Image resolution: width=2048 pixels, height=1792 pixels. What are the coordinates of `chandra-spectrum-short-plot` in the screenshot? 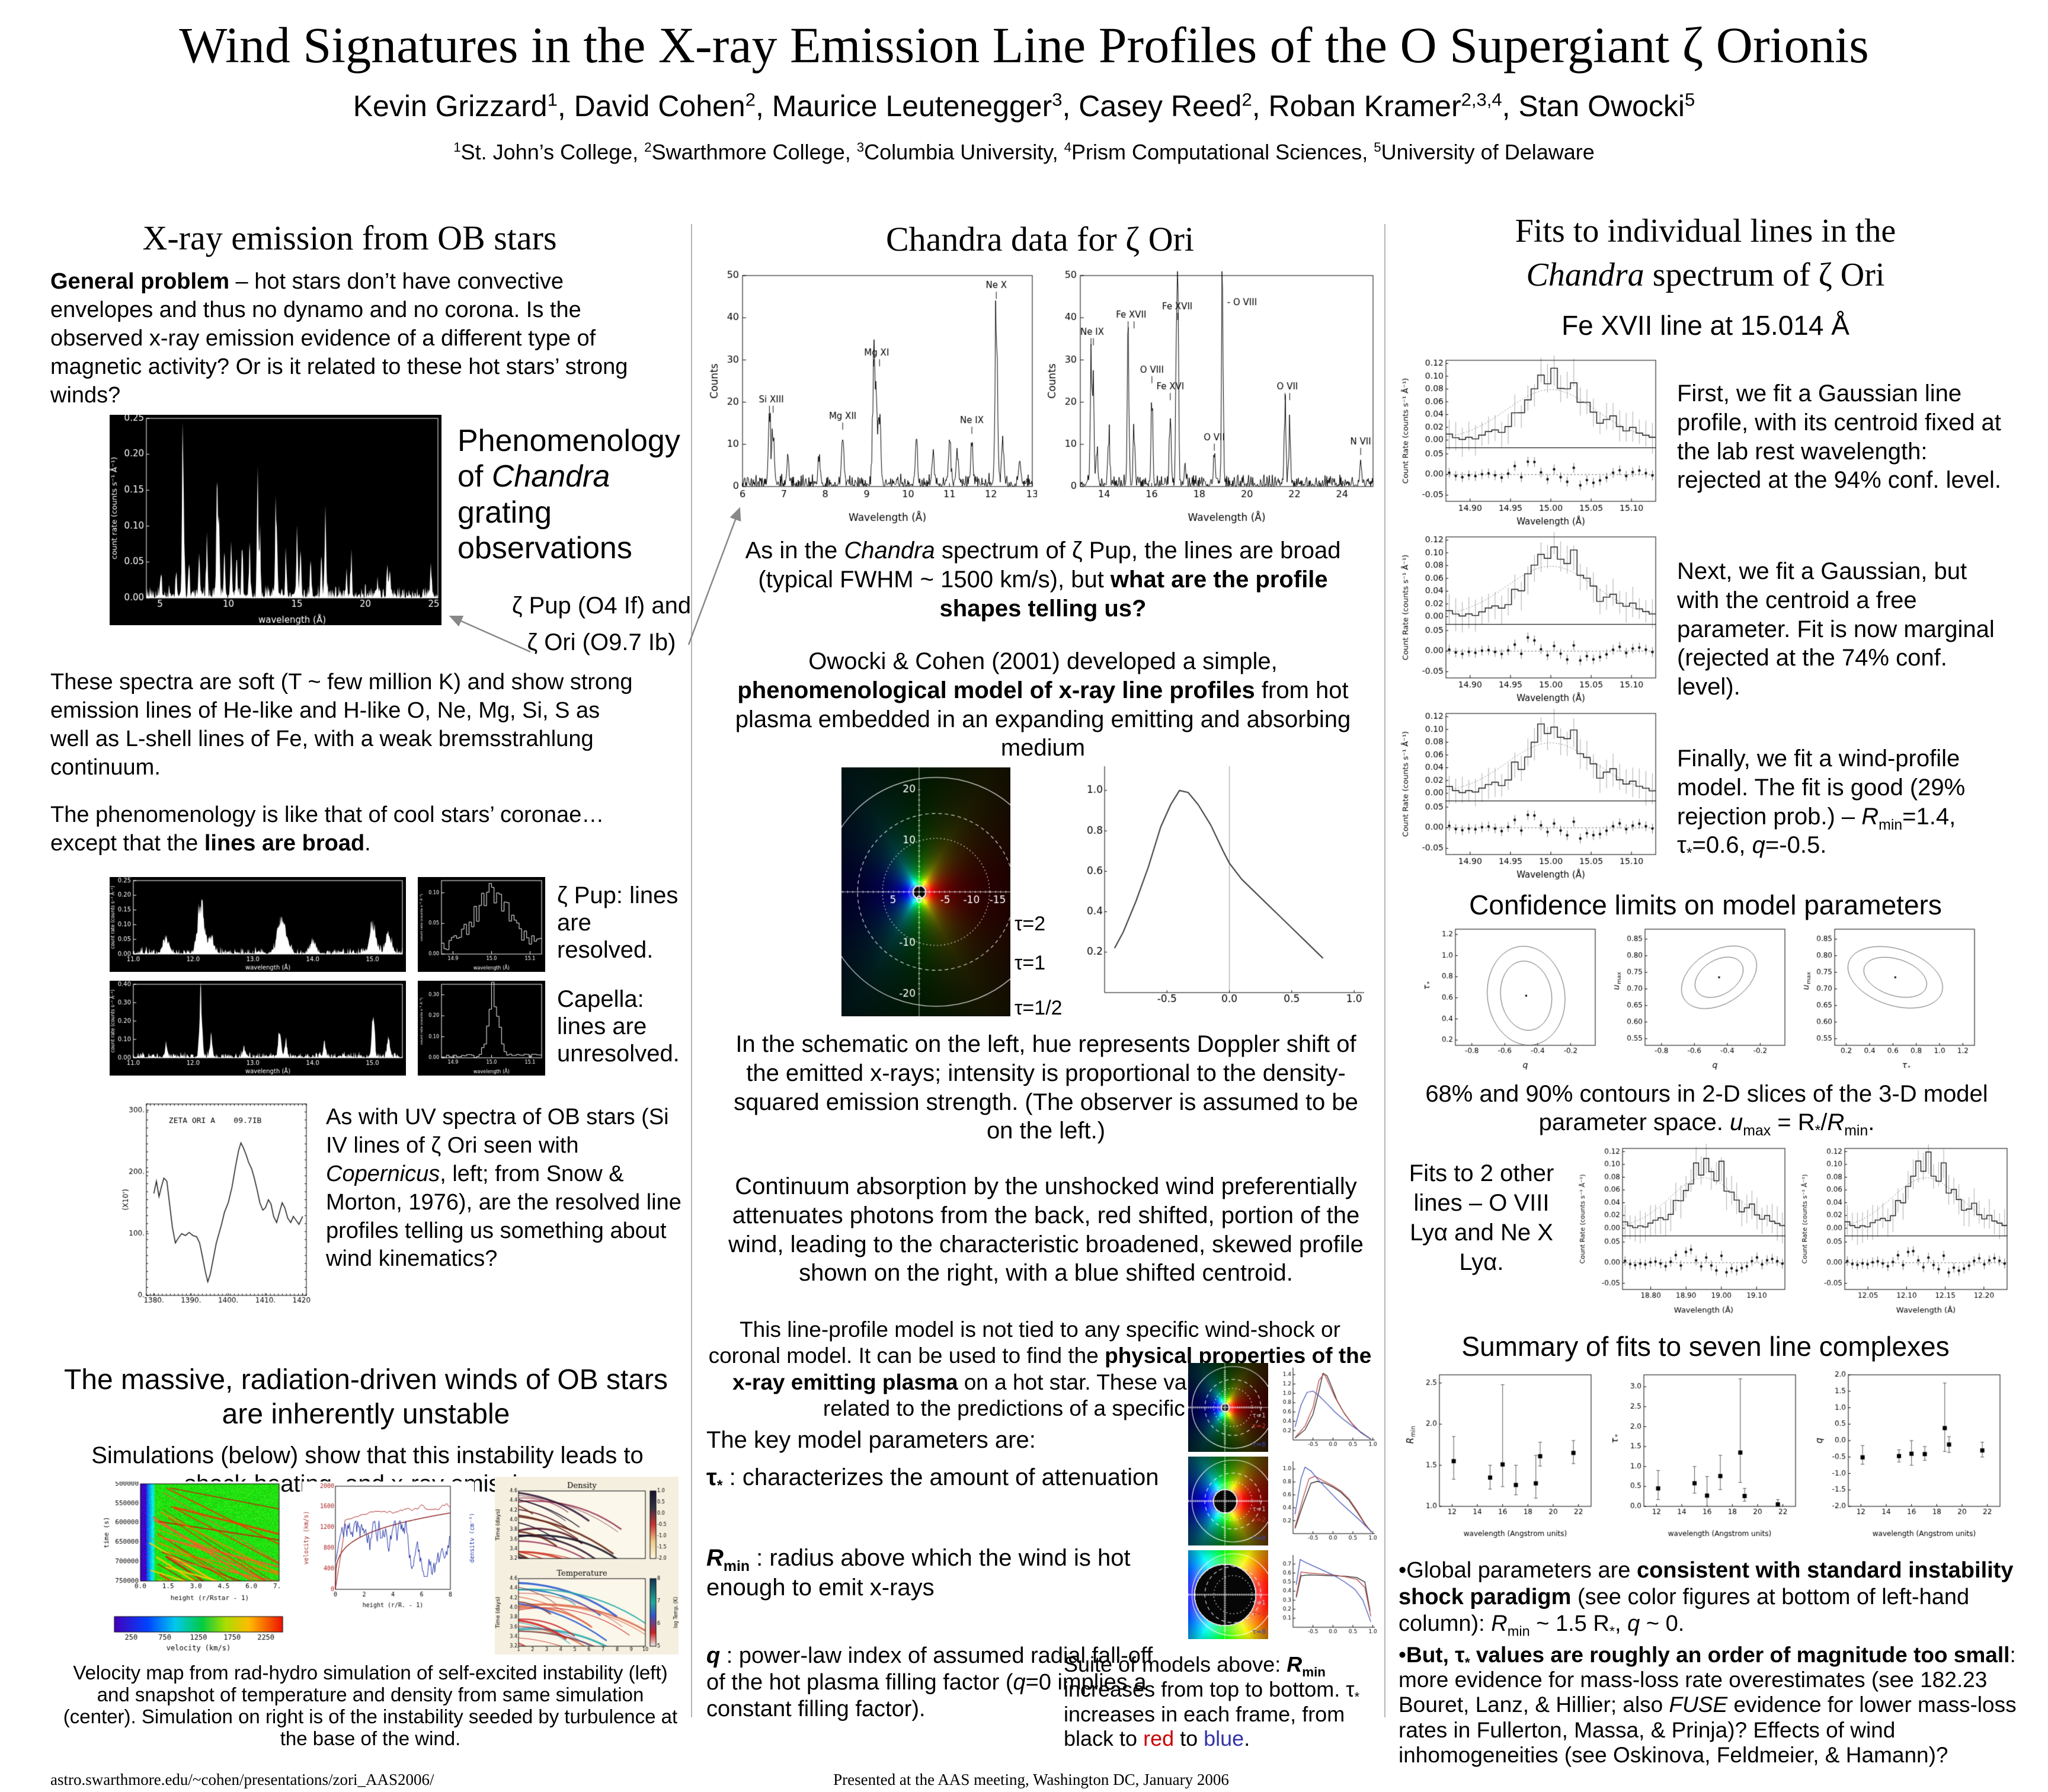 It's located at (872, 397).